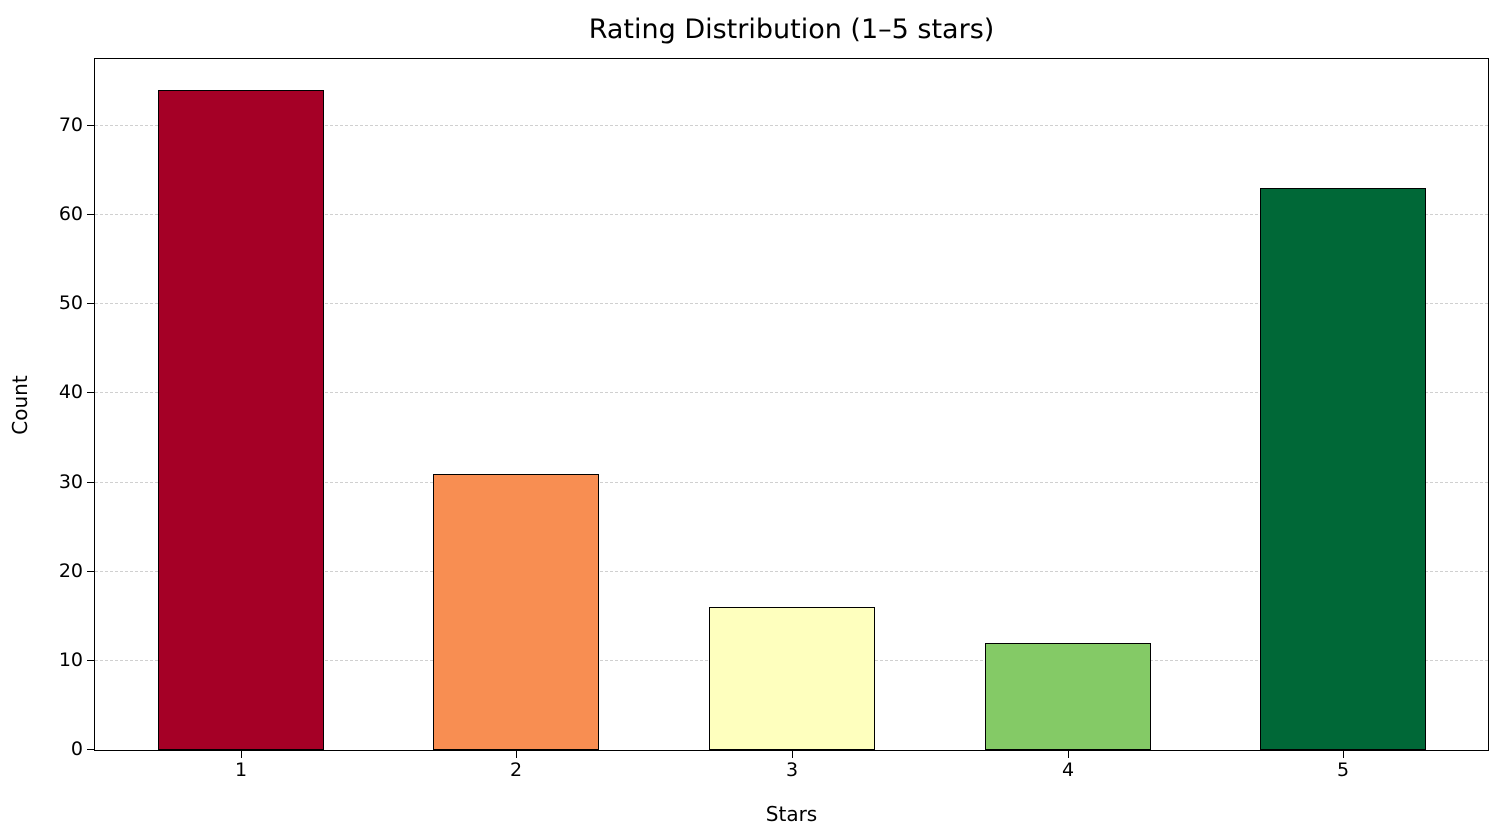  I want to click on y-tick-label: 10, so click(70, 659).